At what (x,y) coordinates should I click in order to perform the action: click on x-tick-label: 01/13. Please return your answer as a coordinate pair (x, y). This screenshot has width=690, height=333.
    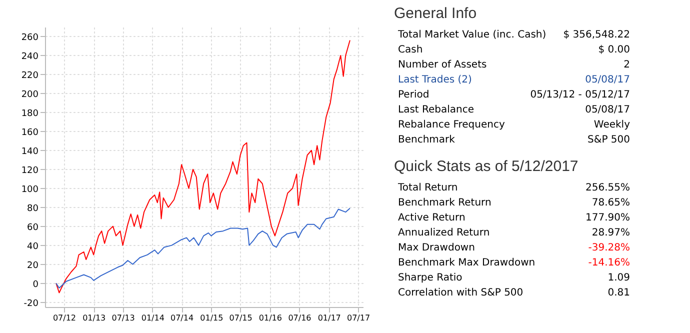
    Looking at the image, I should click on (94, 318).